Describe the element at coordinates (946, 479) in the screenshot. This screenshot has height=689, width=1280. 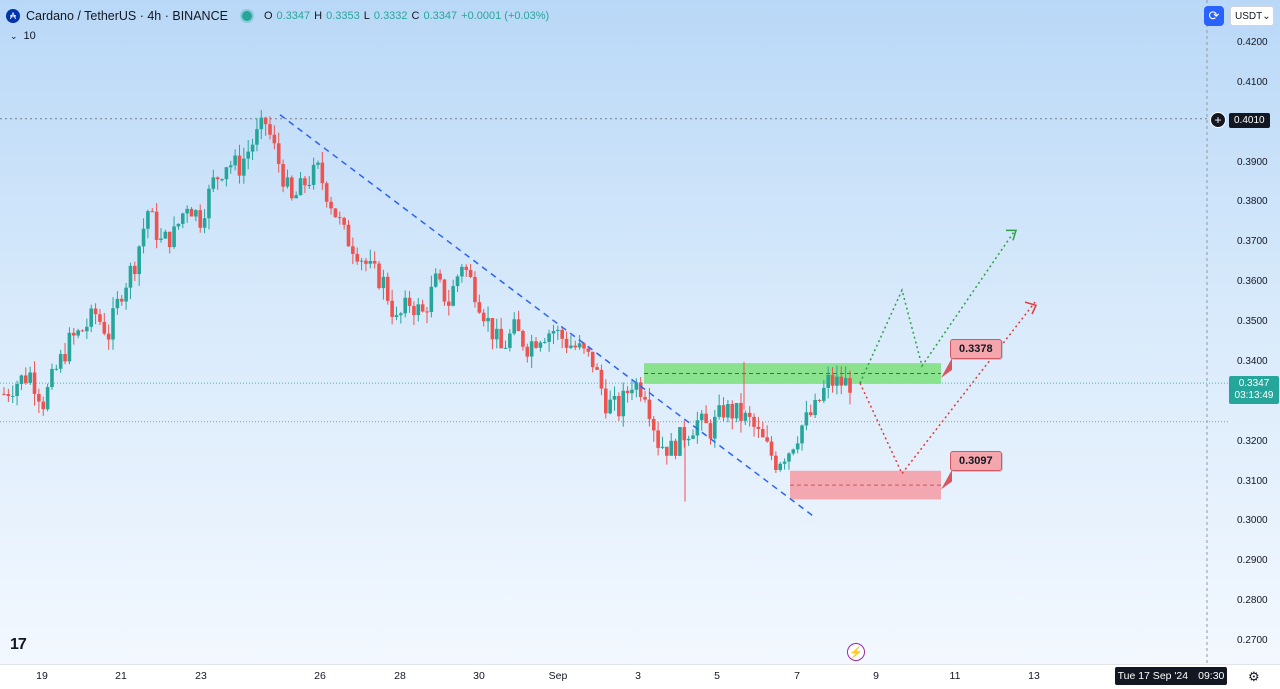
I see `support-label-pointer` at that location.